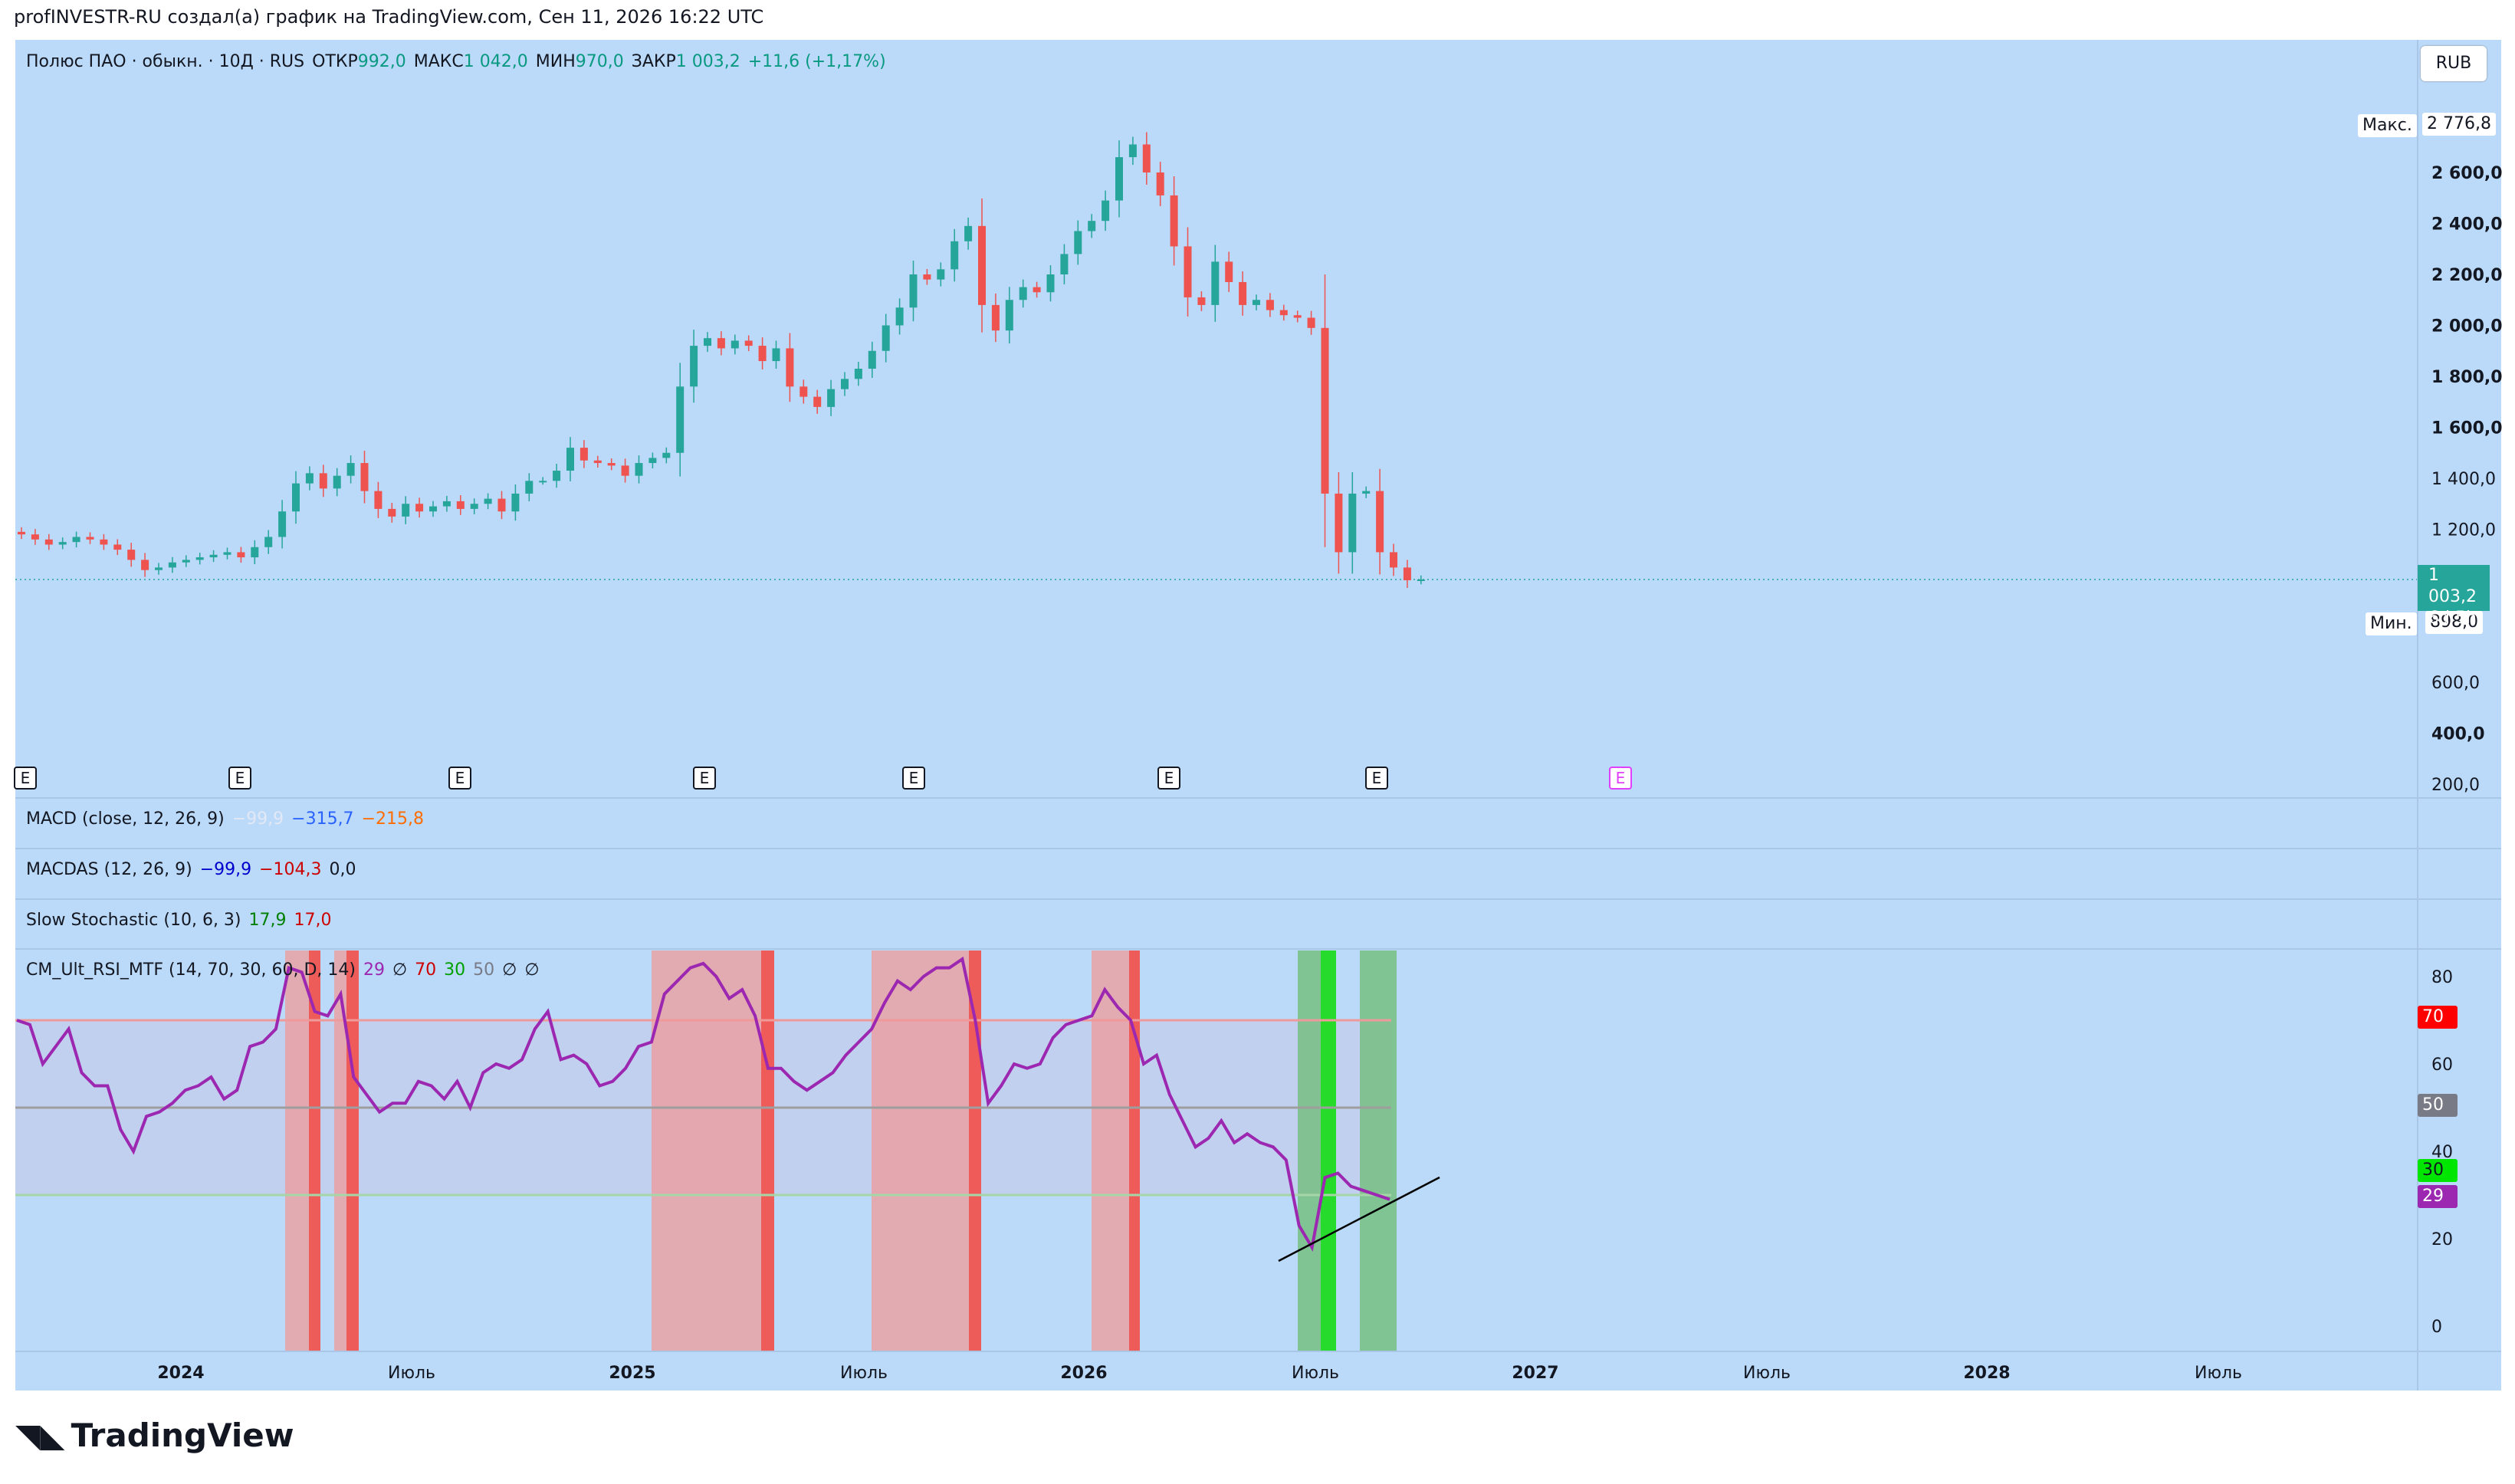 The width and height of the screenshot is (2515, 1484). What do you see at coordinates (2458, 734) in the screenshot?
I see `price-tick-label: 400,0` at bounding box center [2458, 734].